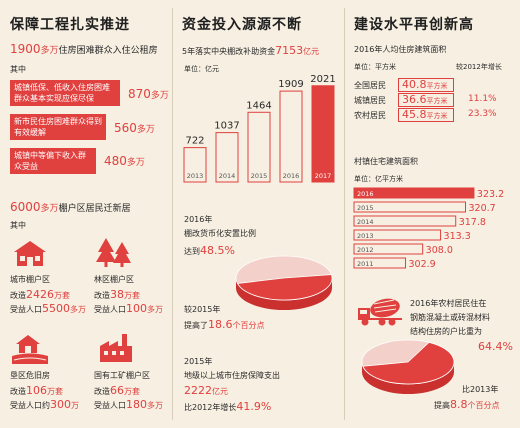  I want to click on pie1-value: 达到48.5%, so click(209, 250).